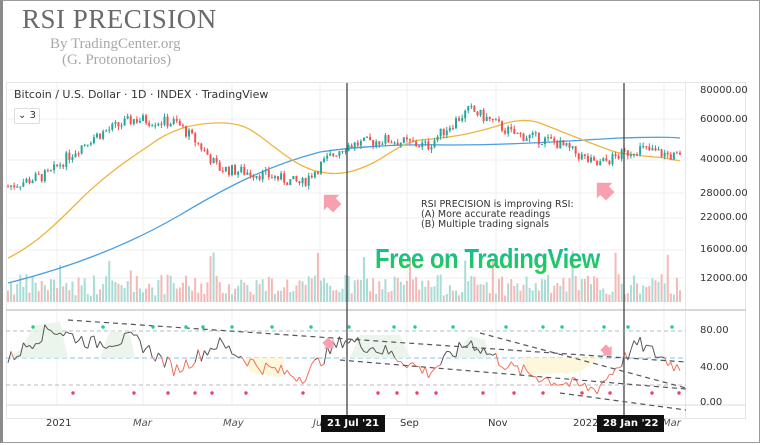 The height and width of the screenshot is (445, 762). I want to click on price-axis-label: 60000.00, so click(724, 119).